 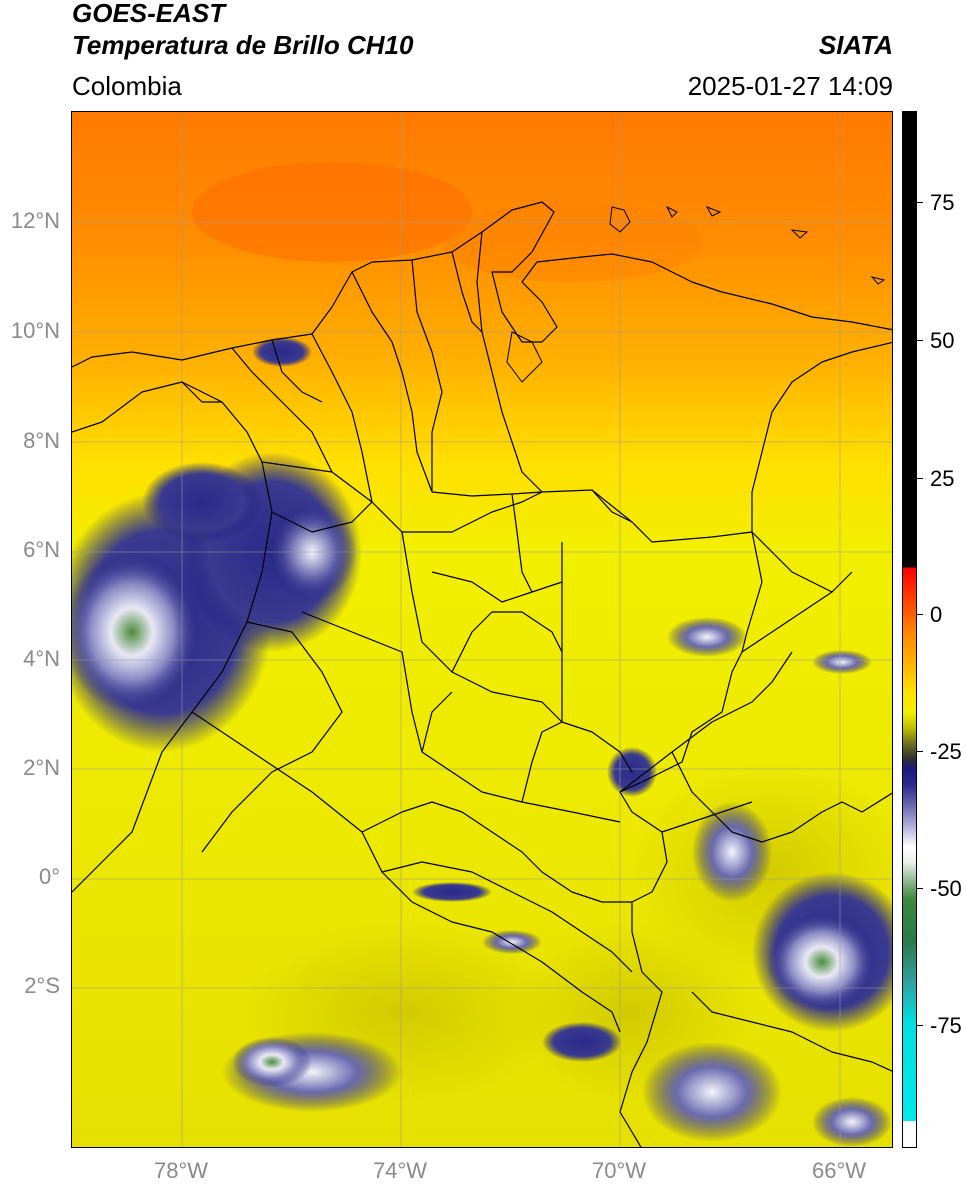 What do you see at coordinates (936, 614) in the screenshot?
I see `colorbar-label: 0` at bounding box center [936, 614].